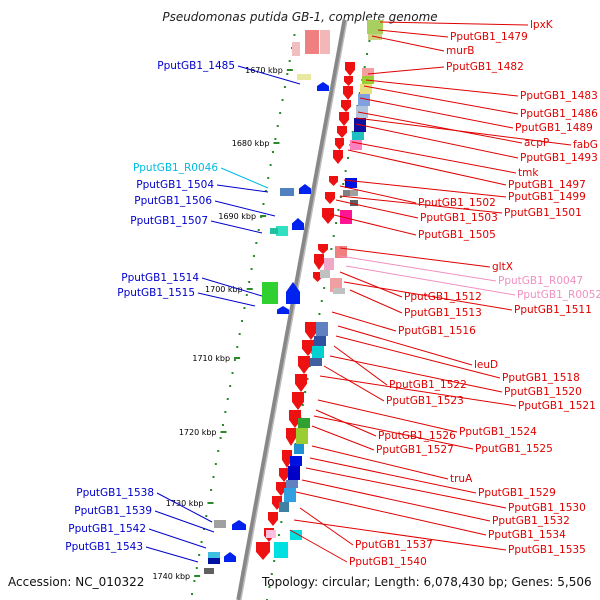 The height and width of the screenshot is (600, 600). What do you see at coordinates (554, 128) in the screenshot?
I see `gene-label-pputgb1-1489: PputGB1_1489` at bounding box center [554, 128].